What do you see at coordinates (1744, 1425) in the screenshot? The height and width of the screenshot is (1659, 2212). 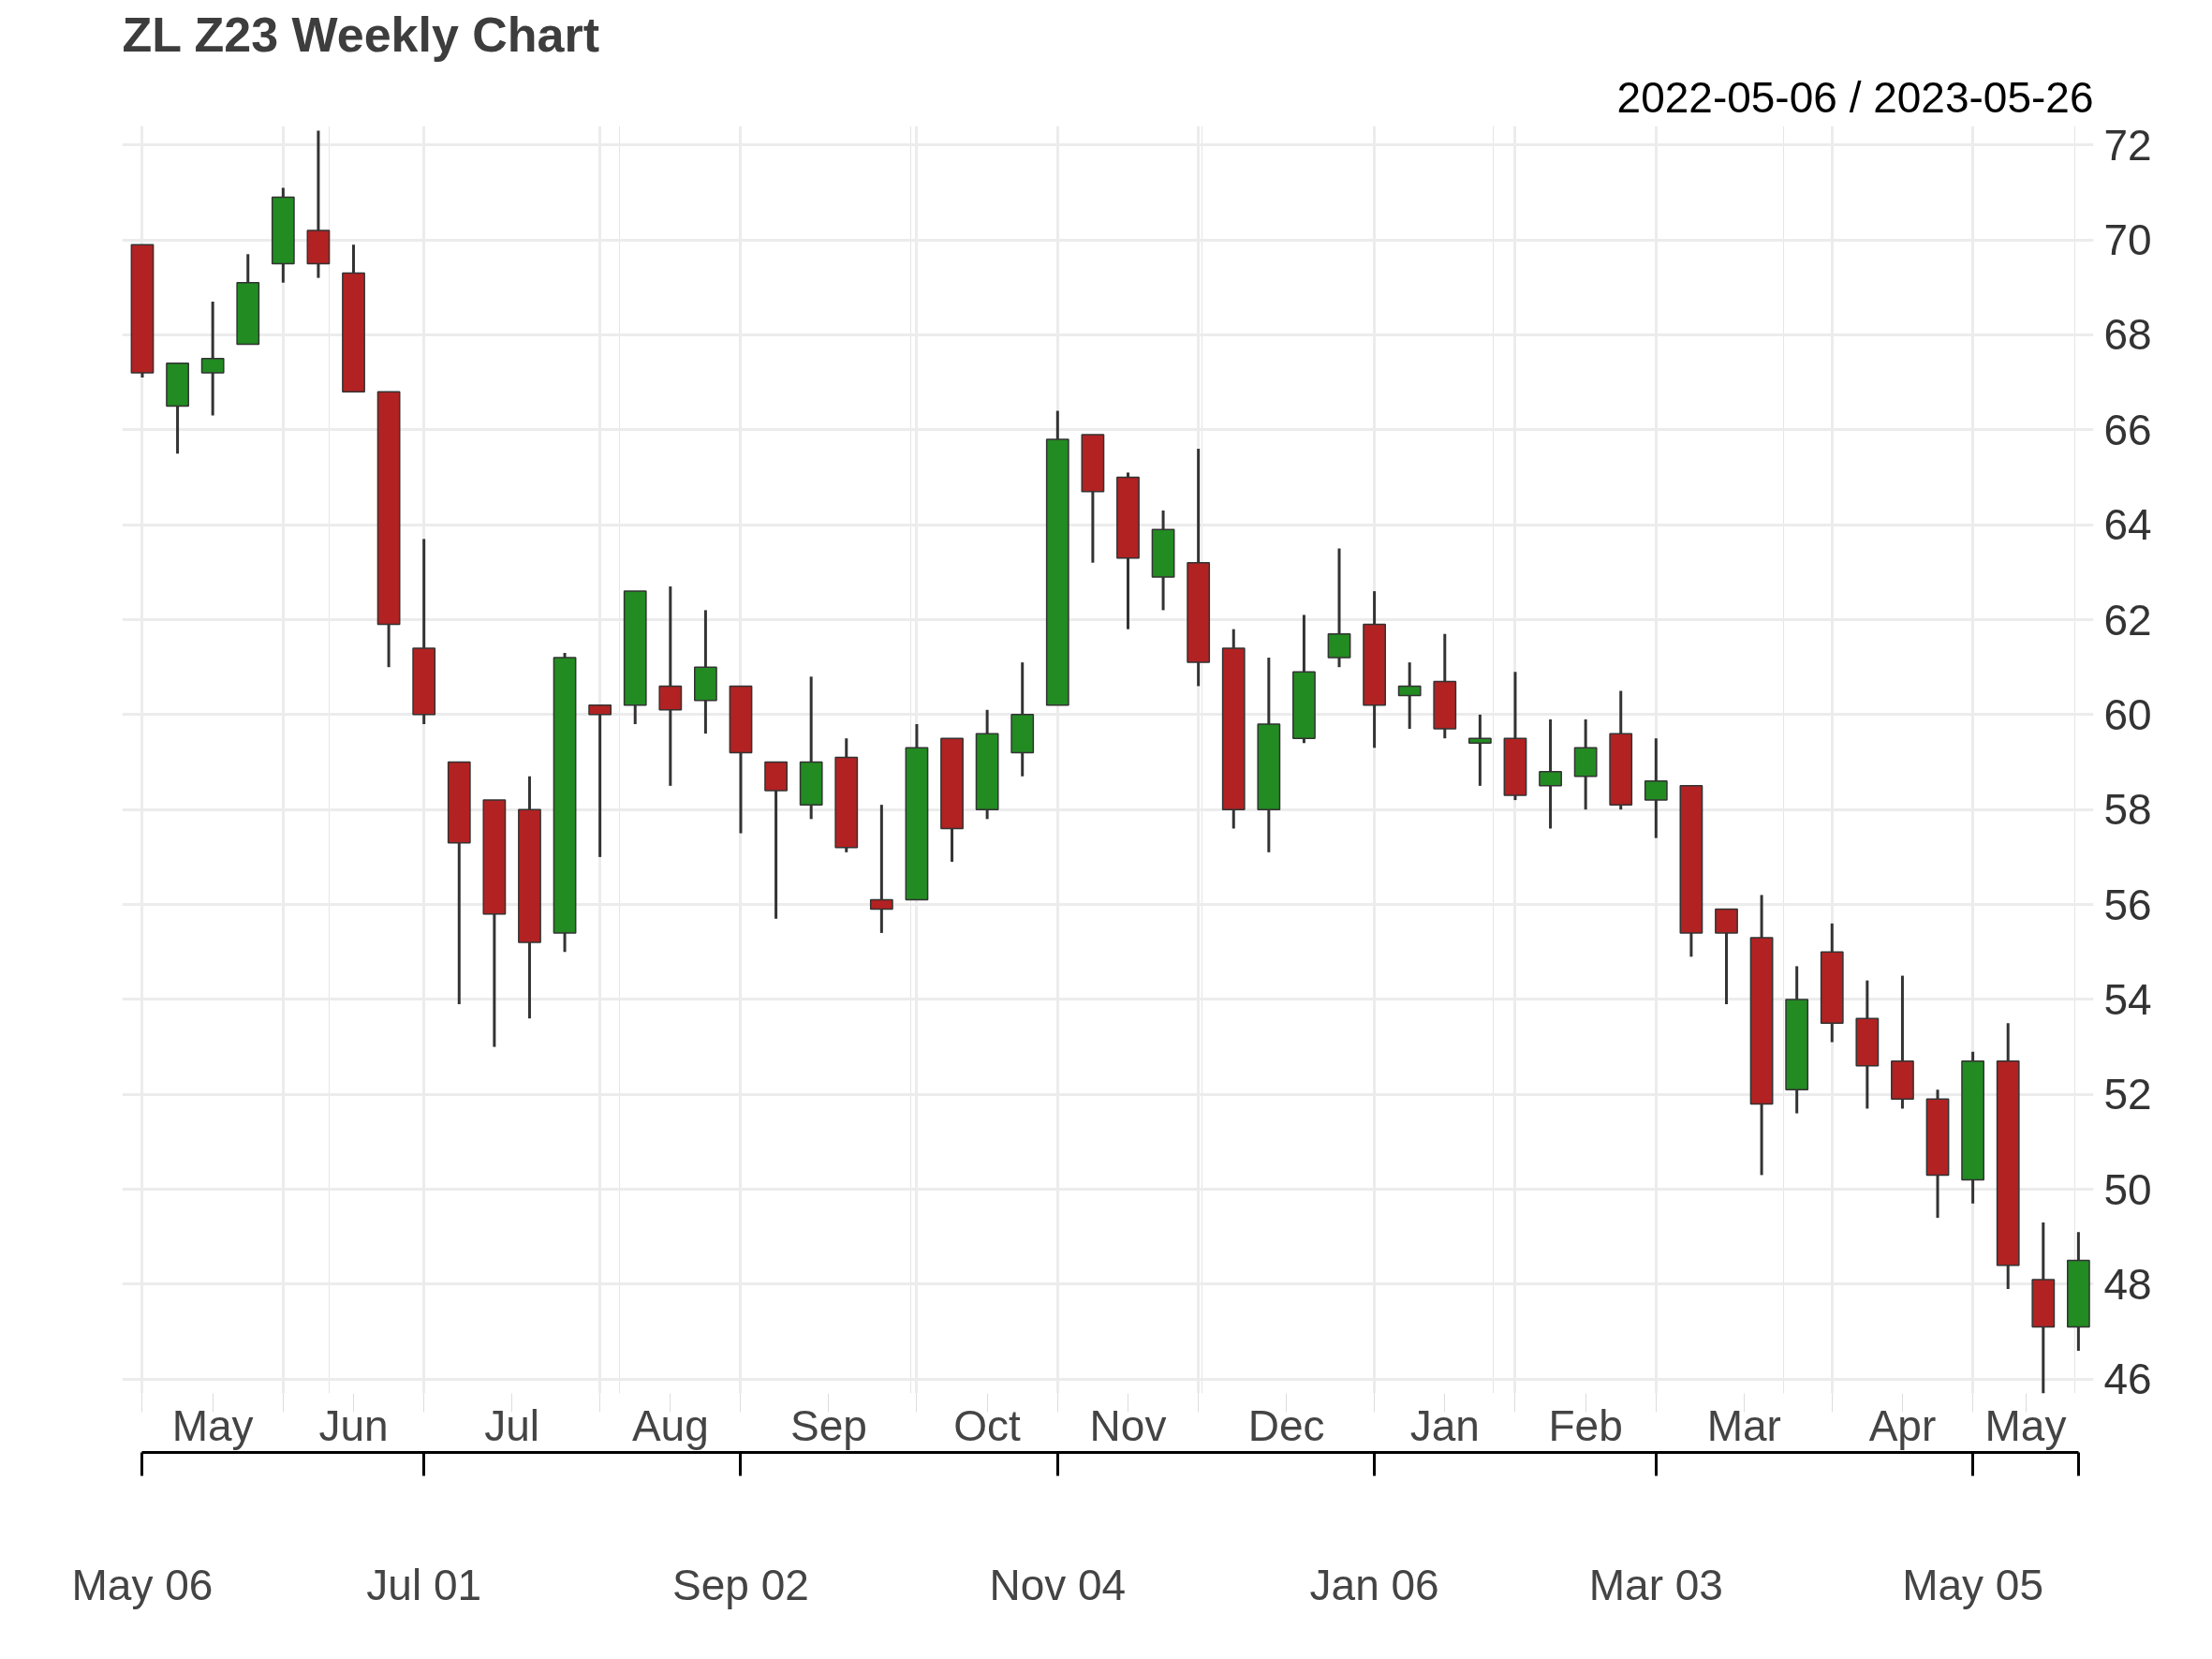 I see `x2-tick-label: Mar` at bounding box center [1744, 1425].